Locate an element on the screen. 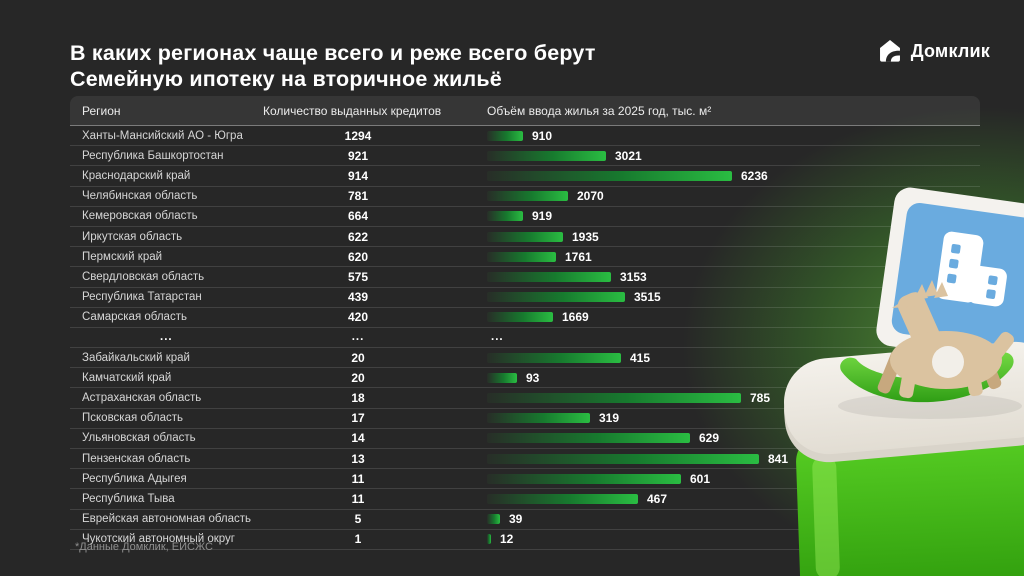  credits-count: 5 is located at coordinates (358, 519).